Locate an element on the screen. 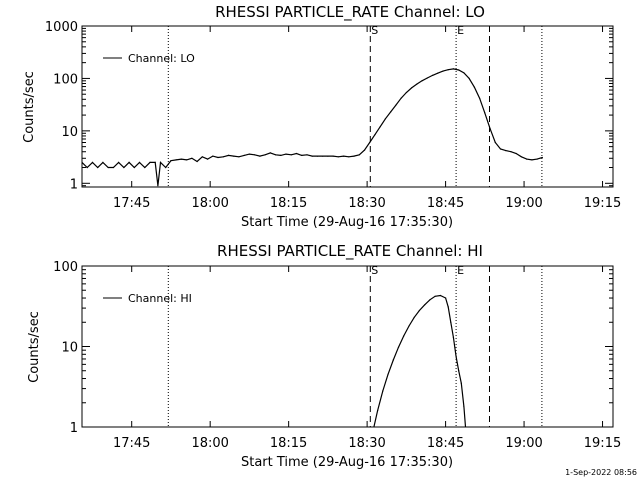  marker-label: S is located at coordinates (374, 30).